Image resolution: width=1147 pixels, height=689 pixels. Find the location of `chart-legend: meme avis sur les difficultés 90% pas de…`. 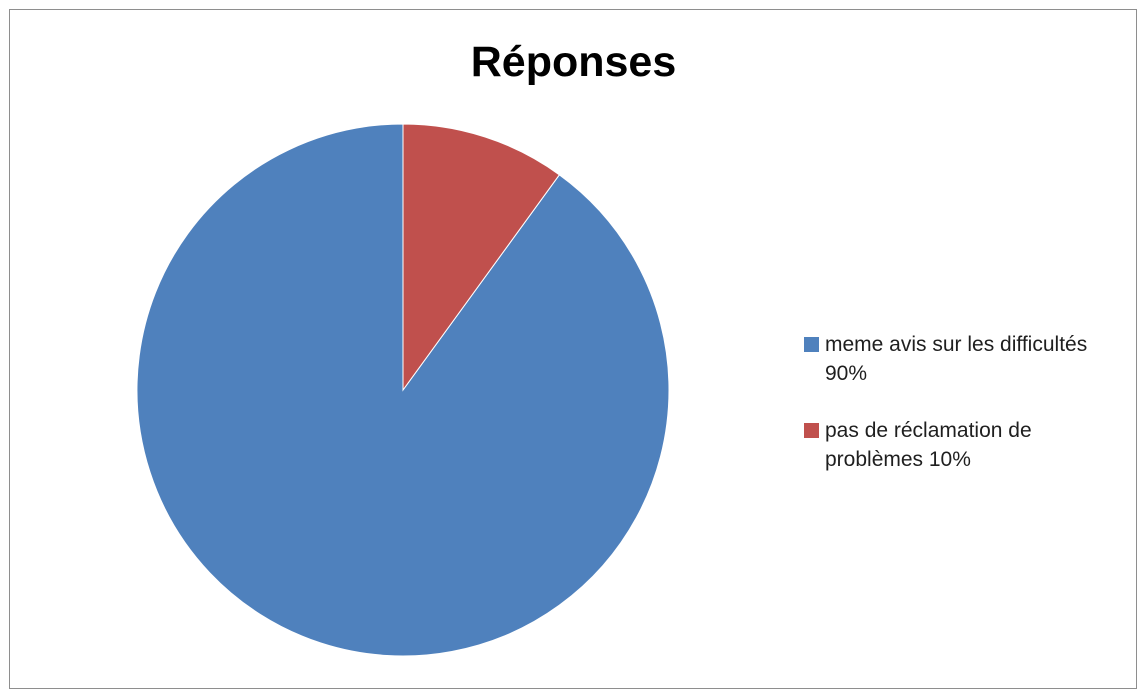

chart-legend: meme avis sur les difficultés 90% pas de… is located at coordinates (969, 416).